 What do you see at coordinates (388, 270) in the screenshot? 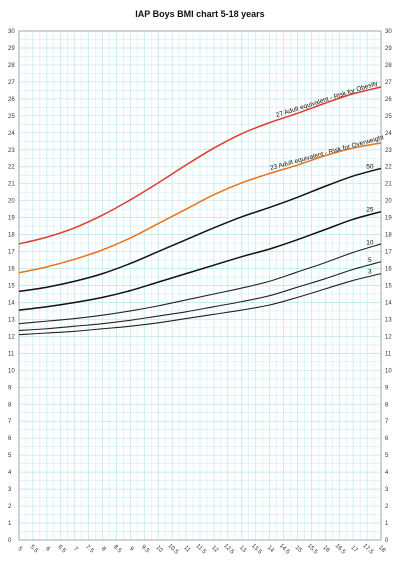
I see `y-tick-label-right: 16` at bounding box center [388, 270].